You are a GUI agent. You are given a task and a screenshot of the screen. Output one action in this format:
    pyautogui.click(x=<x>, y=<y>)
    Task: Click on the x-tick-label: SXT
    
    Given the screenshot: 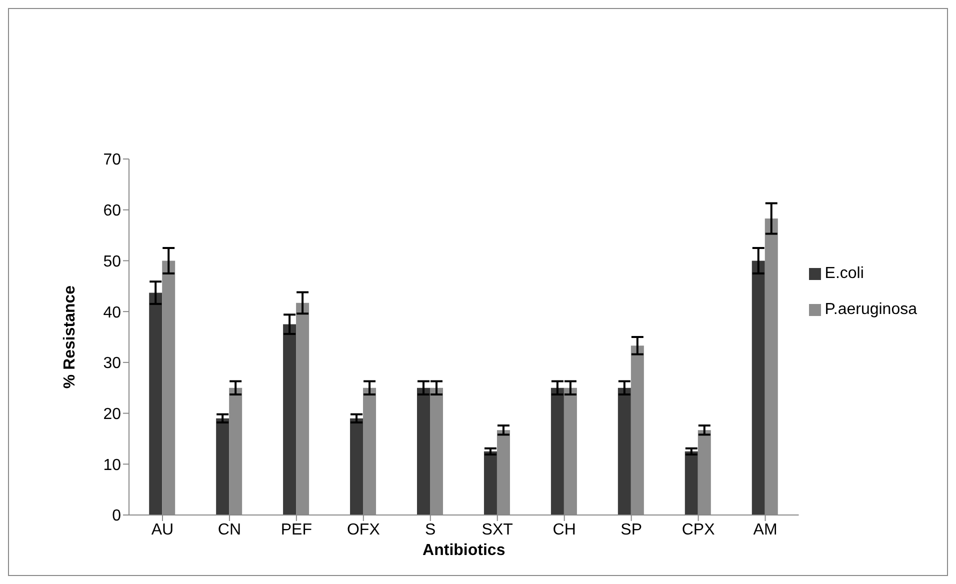 What is the action you would take?
    pyautogui.click(x=498, y=529)
    